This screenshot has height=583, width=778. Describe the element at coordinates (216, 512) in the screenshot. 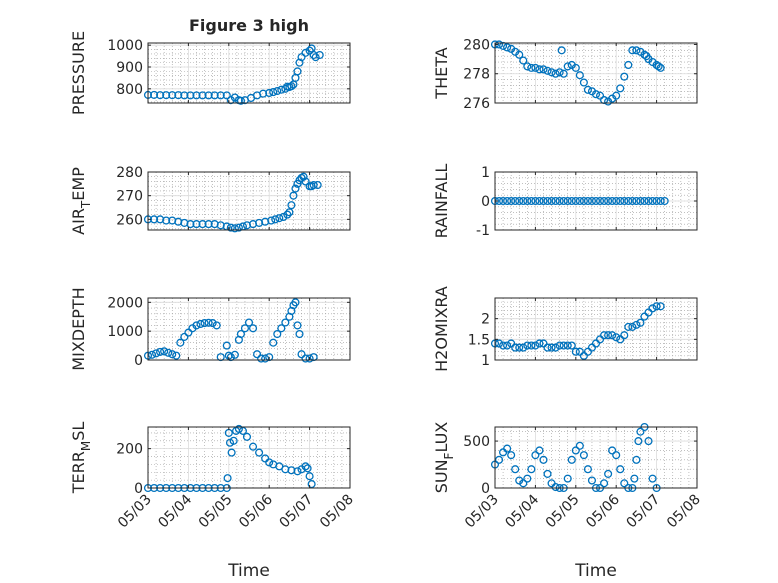

I see `x-tick-label: 05/05` at that location.